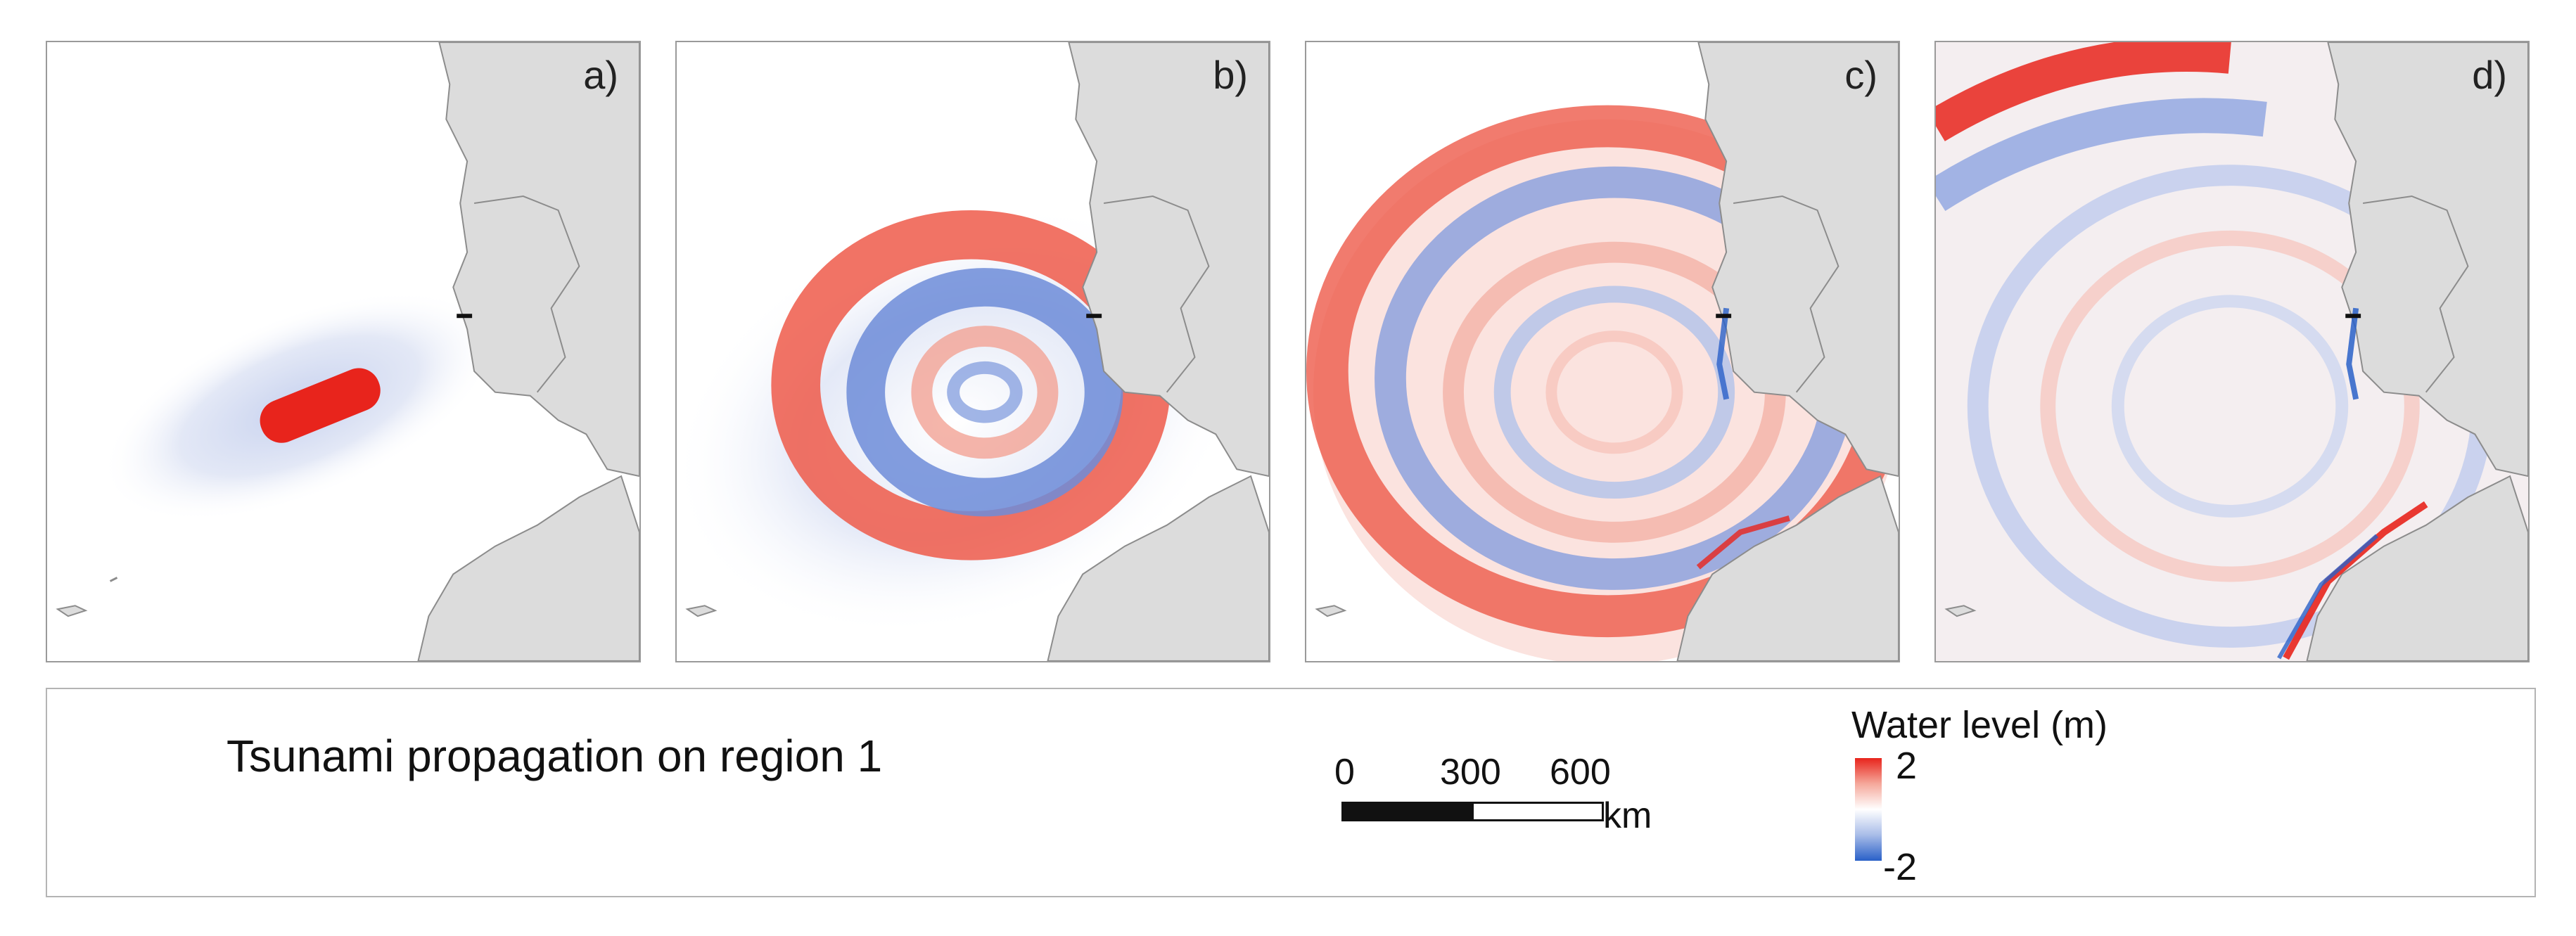  Describe the element at coordinates (1860, 75) in the screenshot. I see `panel-label: c)` at that location.